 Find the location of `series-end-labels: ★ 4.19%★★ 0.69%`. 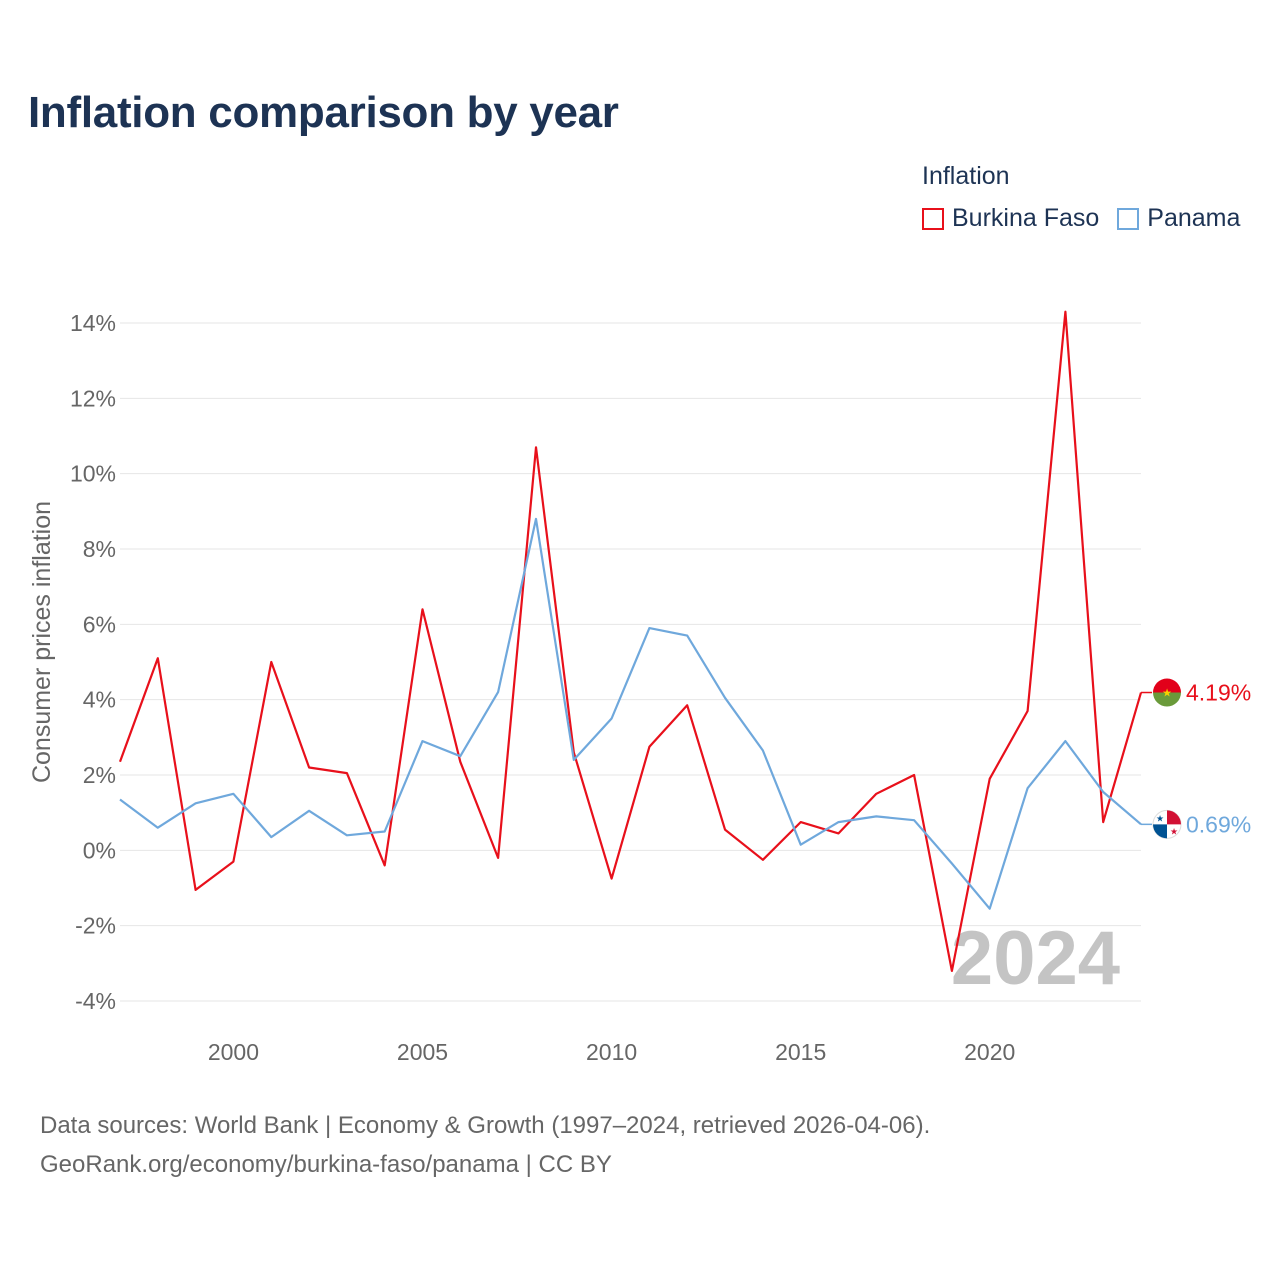

series-end-labels: ★ 4.19%★★ 0.69% is located at coordinates (1196, 758).